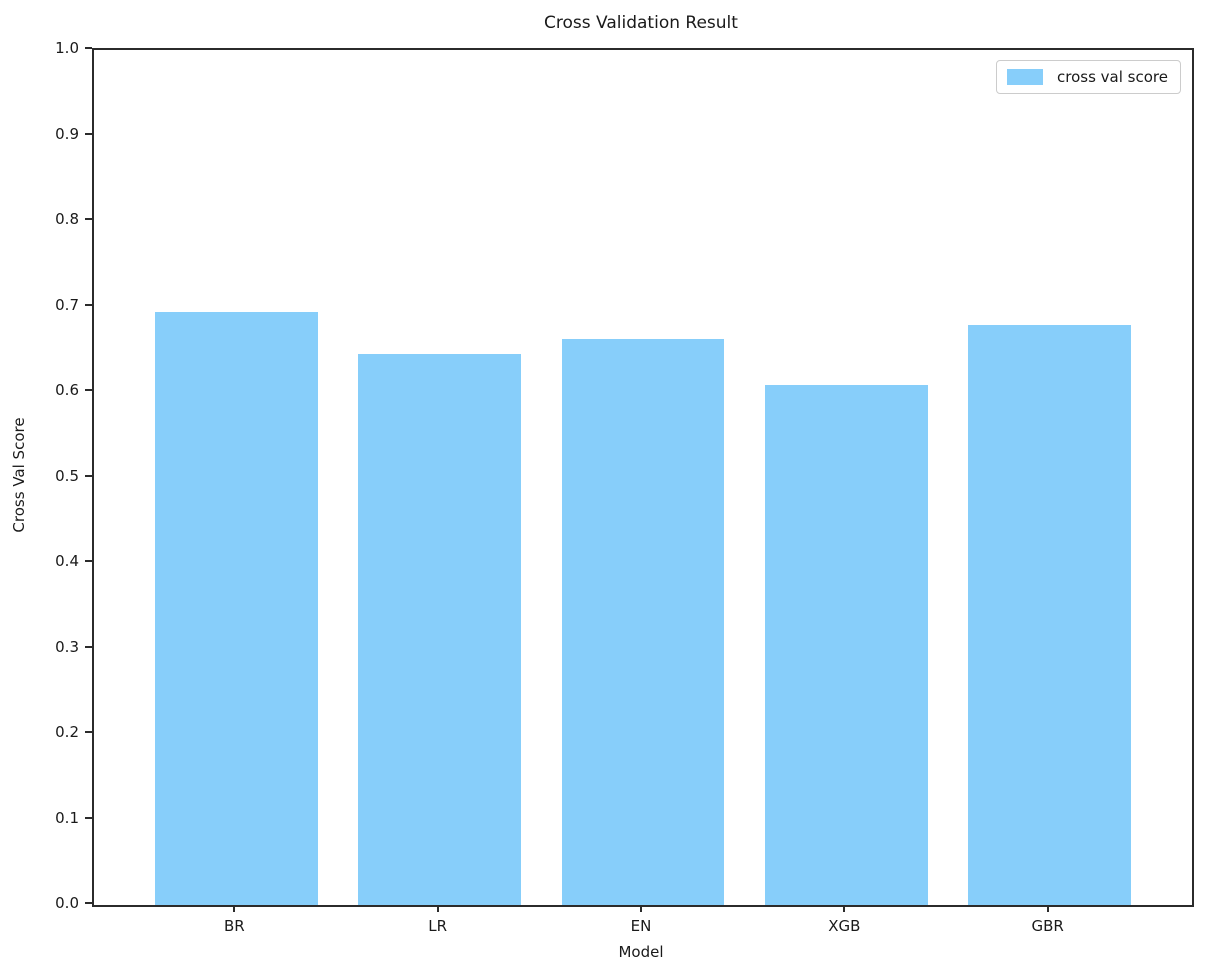 The height and width of the screenshot is (978, 1222). Describe the element at coordinates (67, 903) in the screenshot. I see `y-tick-label: 0.0` at that location.